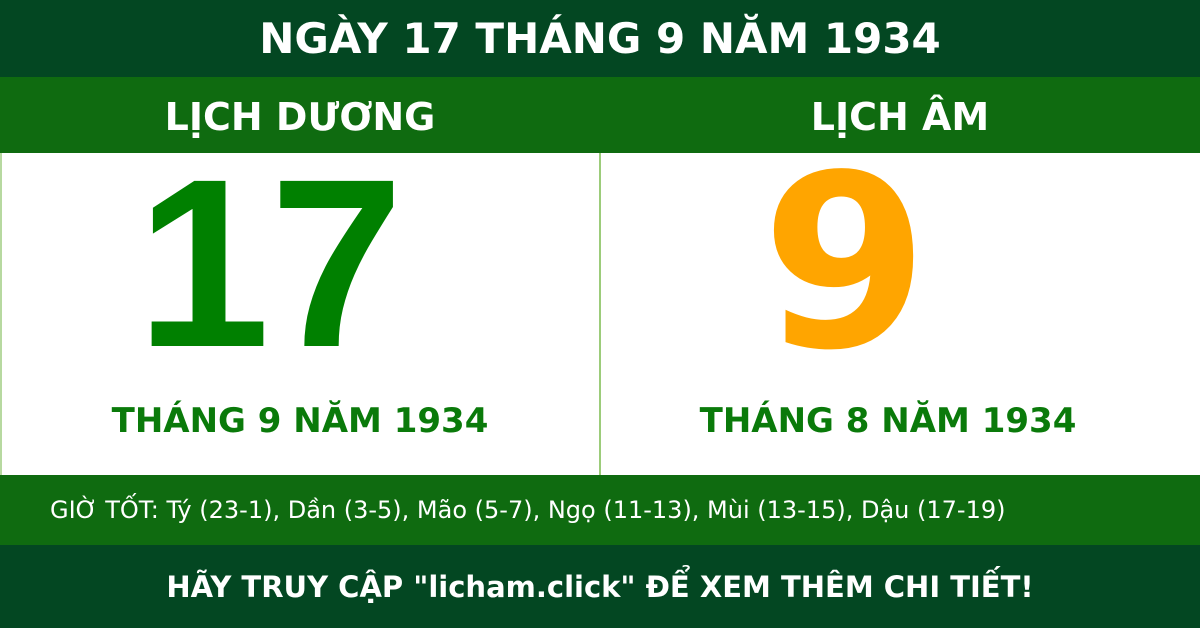 This screenshot has width=1200, height=628. What do you see at coordinates (600, 314) in the screenshot?
I see `divider` at bounding box center [600, 314].